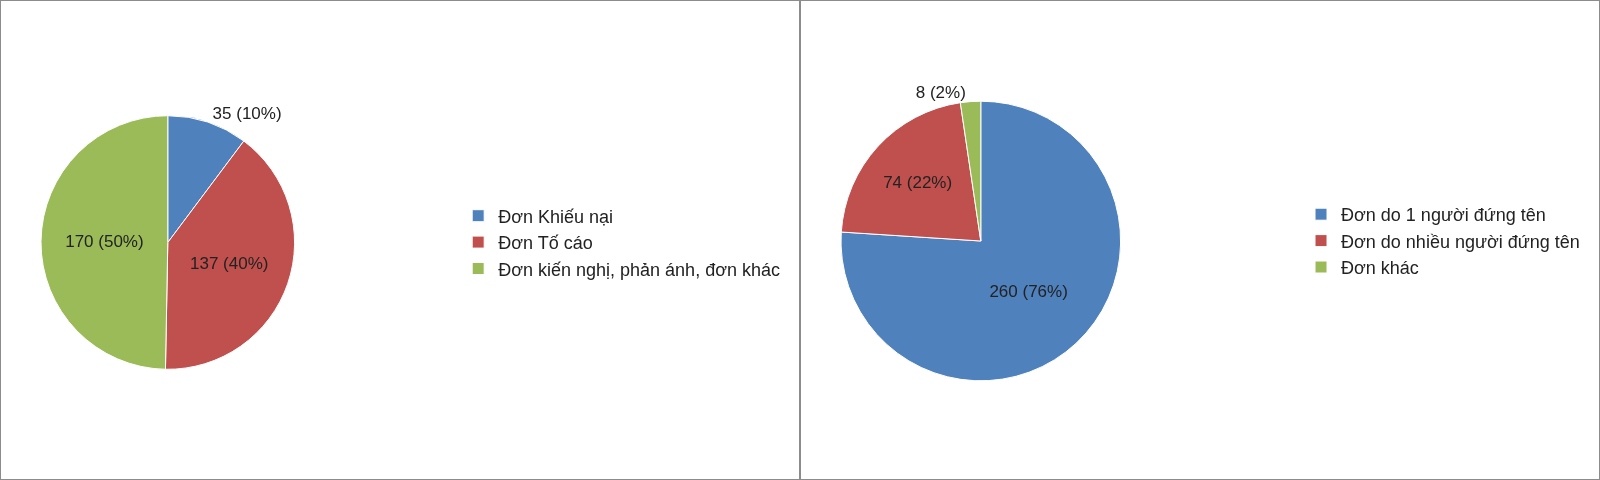 This screenshot has width=1600, height=480. Describe the element at coordinates (639, 269) in the screenshot. I see `legend-label: Đơn kiến nghị, phản ánh, đơn khác` at that location.